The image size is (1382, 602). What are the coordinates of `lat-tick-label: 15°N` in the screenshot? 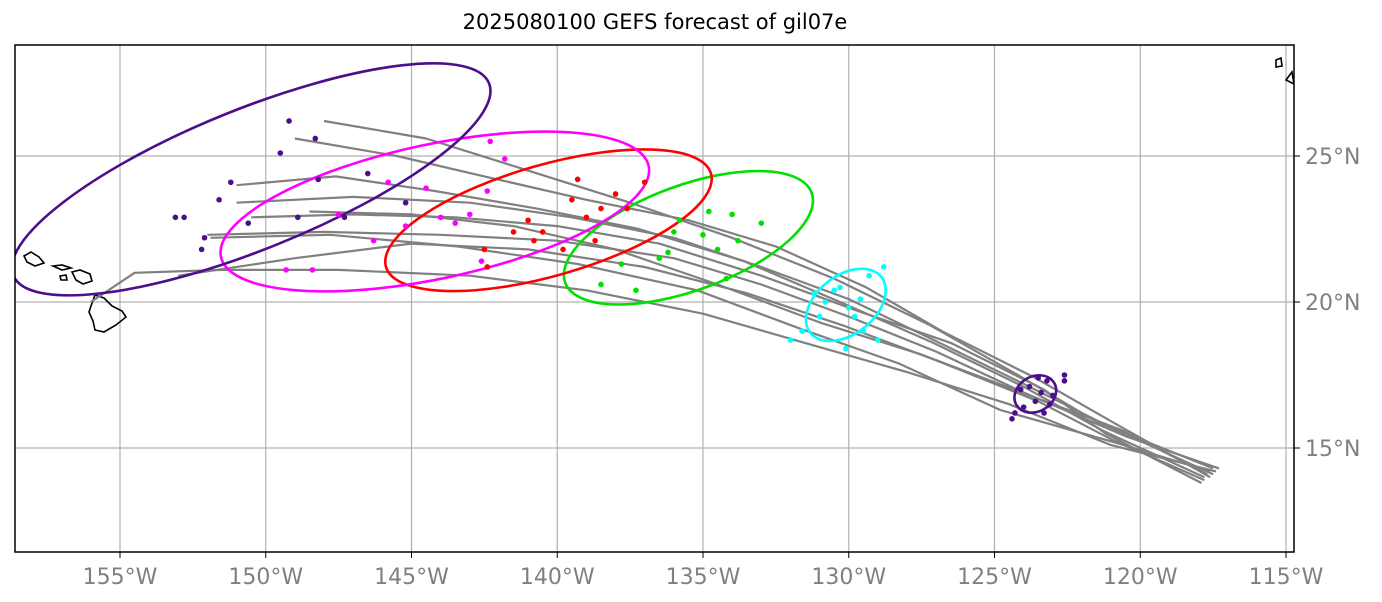 It's located at (1332, 449).